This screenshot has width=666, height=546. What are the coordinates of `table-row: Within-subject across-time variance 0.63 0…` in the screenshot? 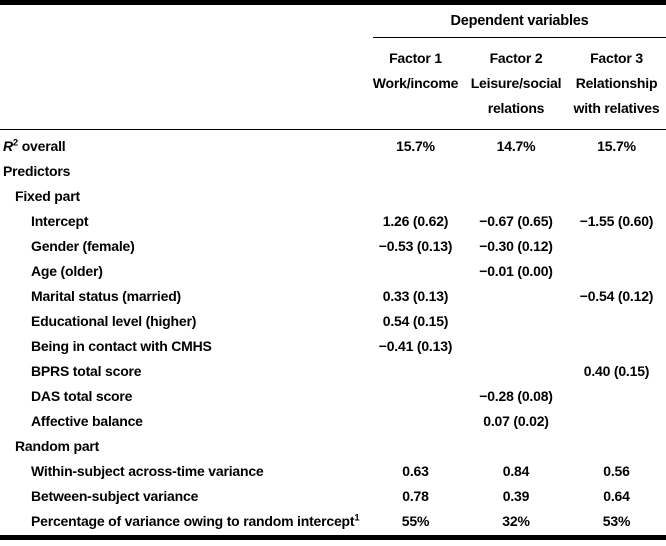 It's located at (333, 471).